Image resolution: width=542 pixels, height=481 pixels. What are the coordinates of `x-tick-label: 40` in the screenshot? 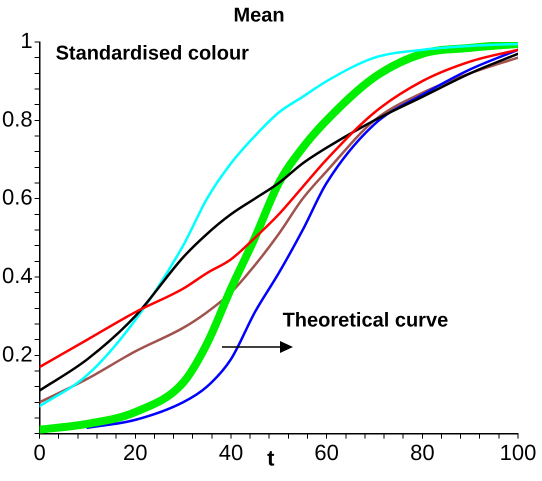 It's located at (231, 452).